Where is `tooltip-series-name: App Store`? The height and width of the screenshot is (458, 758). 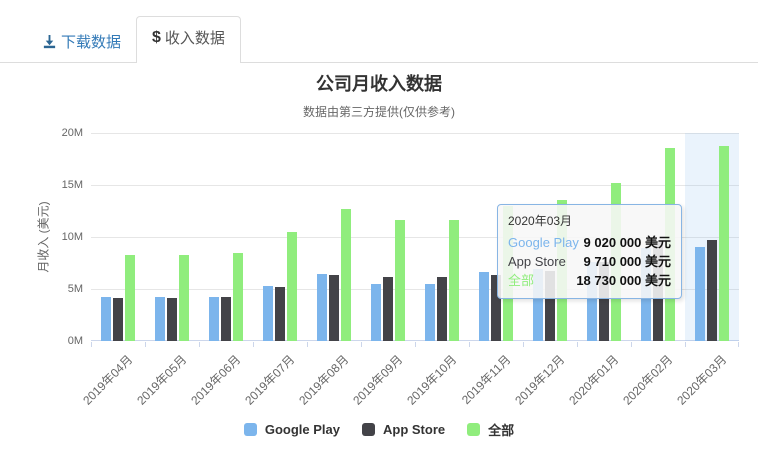 tooltip-series-name: App Store is located at coordinates (537, 261).